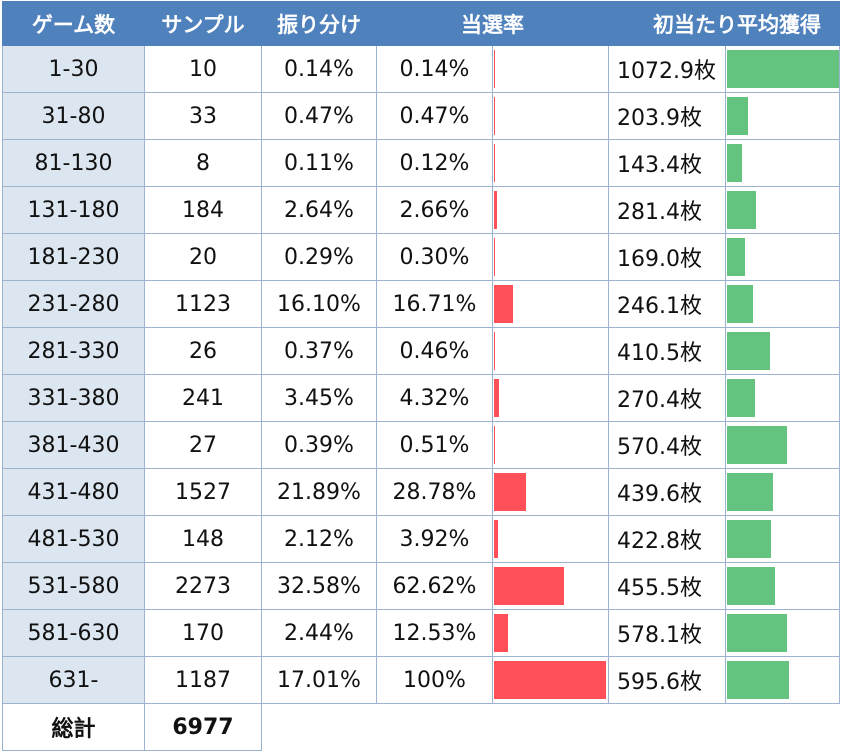 This screenshot has width=841, height=755. Describe the element at coordinates (203, 163) in the screenshot. I see `sample-count: 8` at that location.